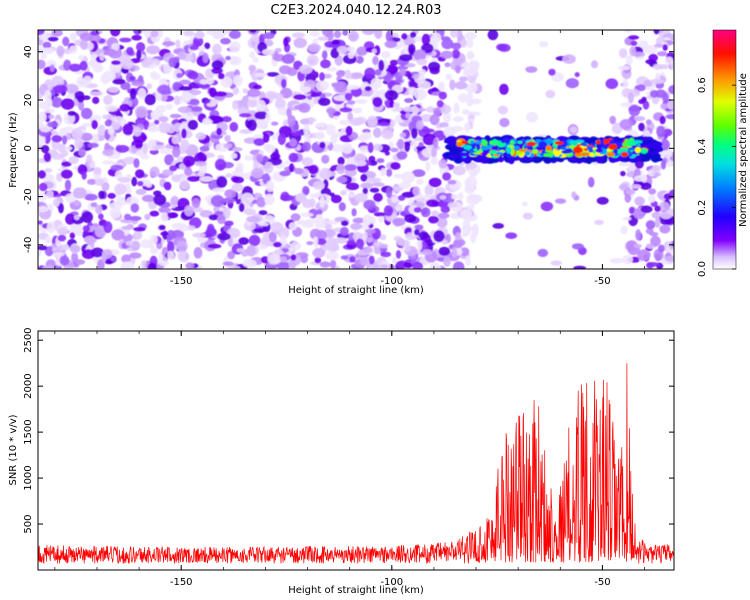 This screenshot has height=600, width=750. What do you see at coordinates (28, 148) in the screenshot?
I see `spectrogram-y-tick-label: 0` at bounding box center [28, 148].